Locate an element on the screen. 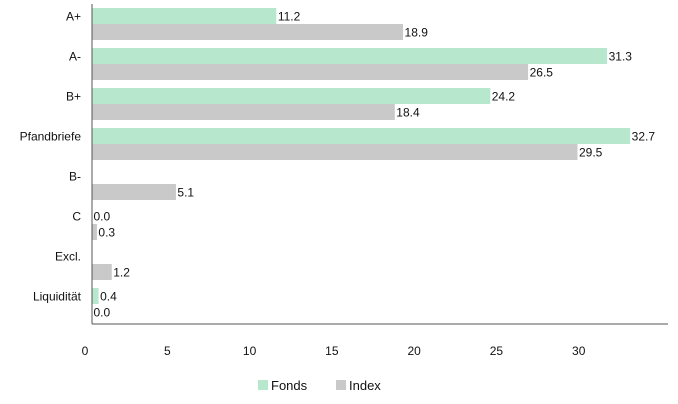  x-tick-label-3: 15 is located at coordinates (332, 351).